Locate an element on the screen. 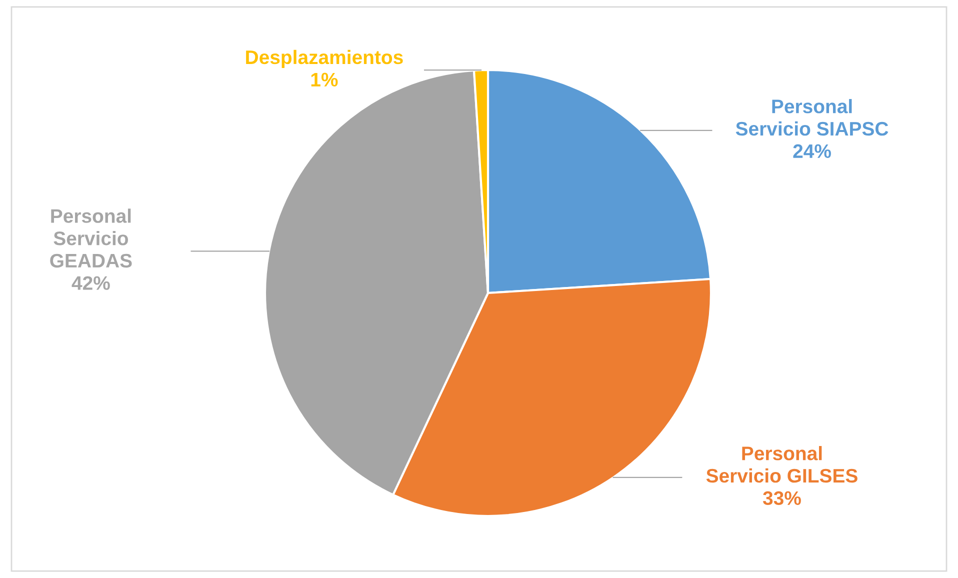 Image resolution: width=958 pixels, height=578 pixels. slice-label: Personal Servicio SIAPSC is located at coordinates (812, 117).